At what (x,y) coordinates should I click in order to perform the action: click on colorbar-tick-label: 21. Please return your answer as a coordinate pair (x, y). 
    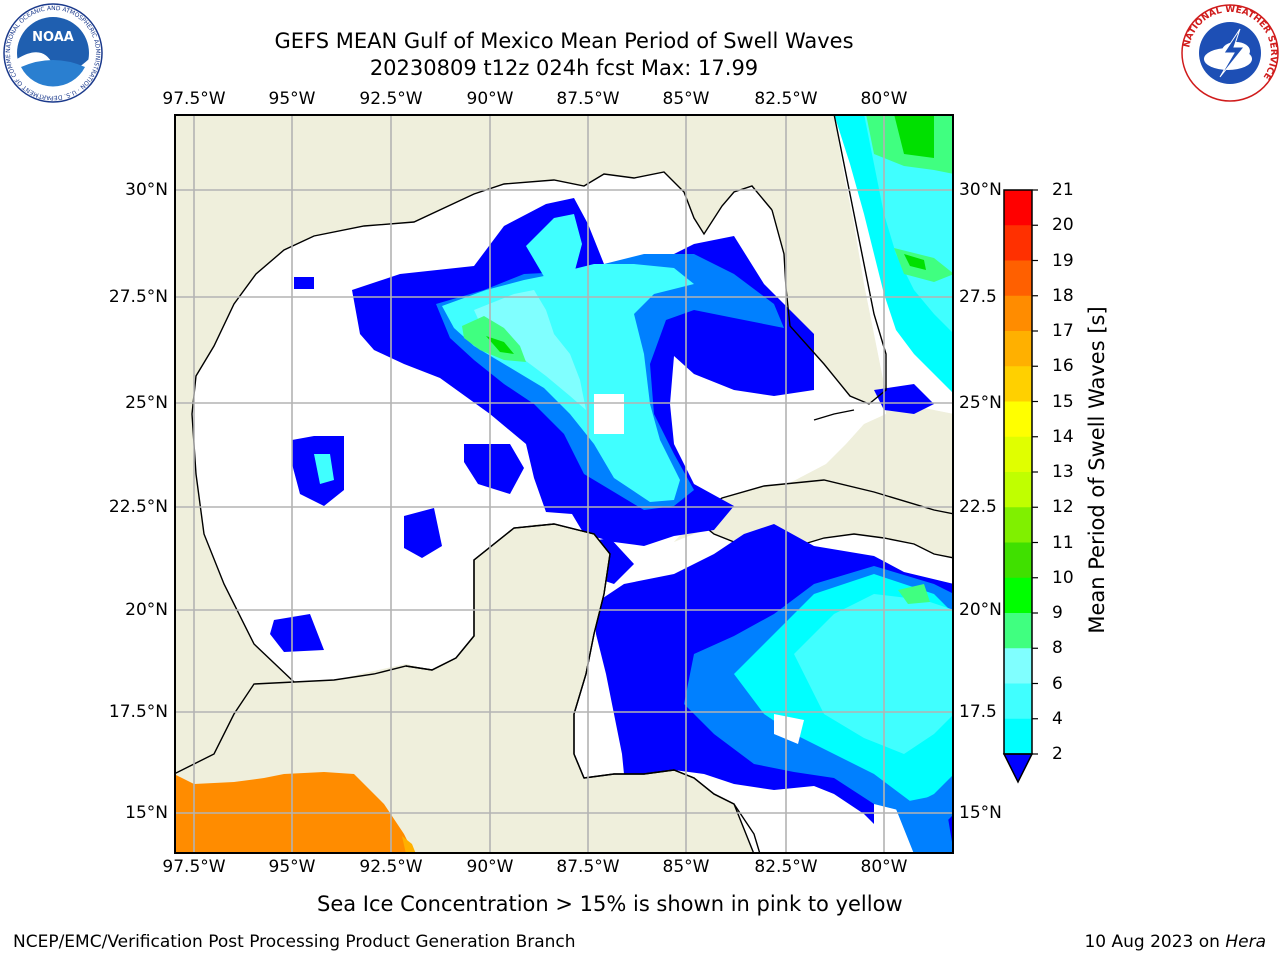
    Looking at the image, I should click on (1063, 190).